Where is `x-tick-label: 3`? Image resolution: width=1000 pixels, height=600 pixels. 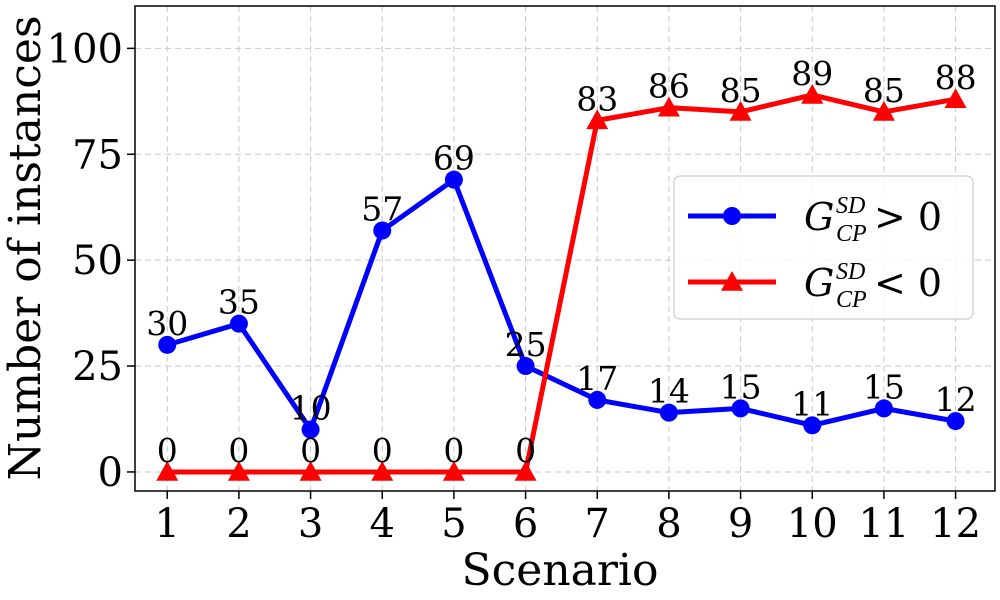
x-tick-label: 3 is located at coordinates (310, 524).